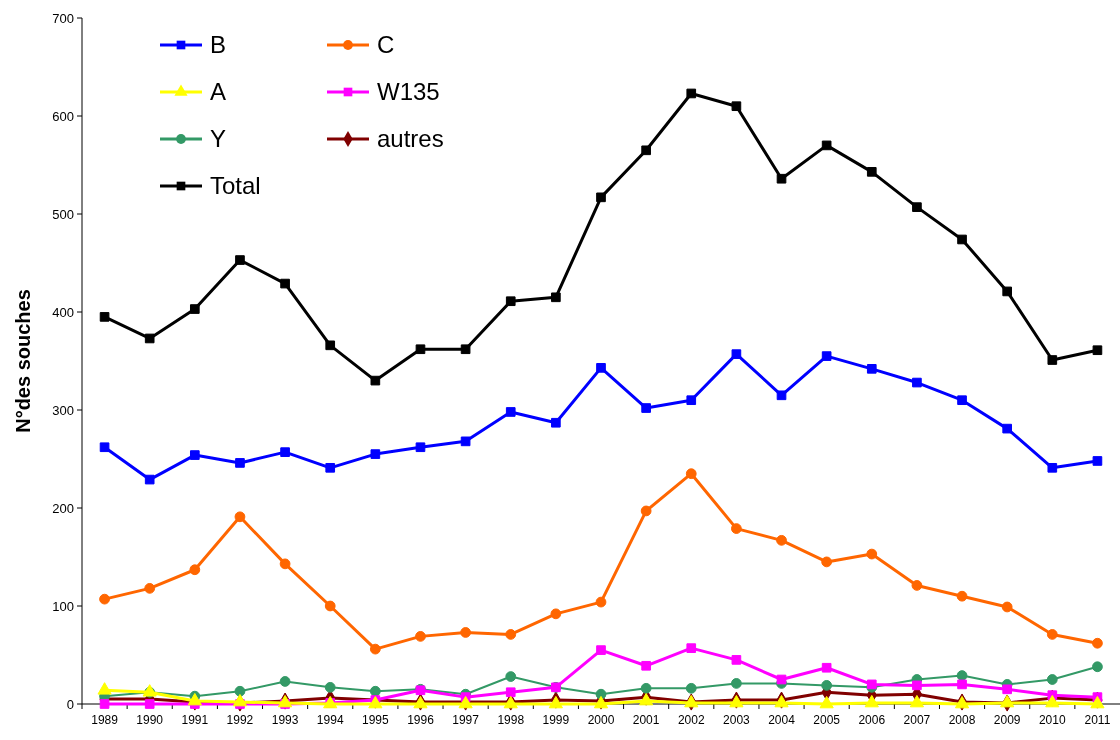 This screenshot has width=1120, height=740. I want to click on x-tick-label: 1992, so click(240, 720).